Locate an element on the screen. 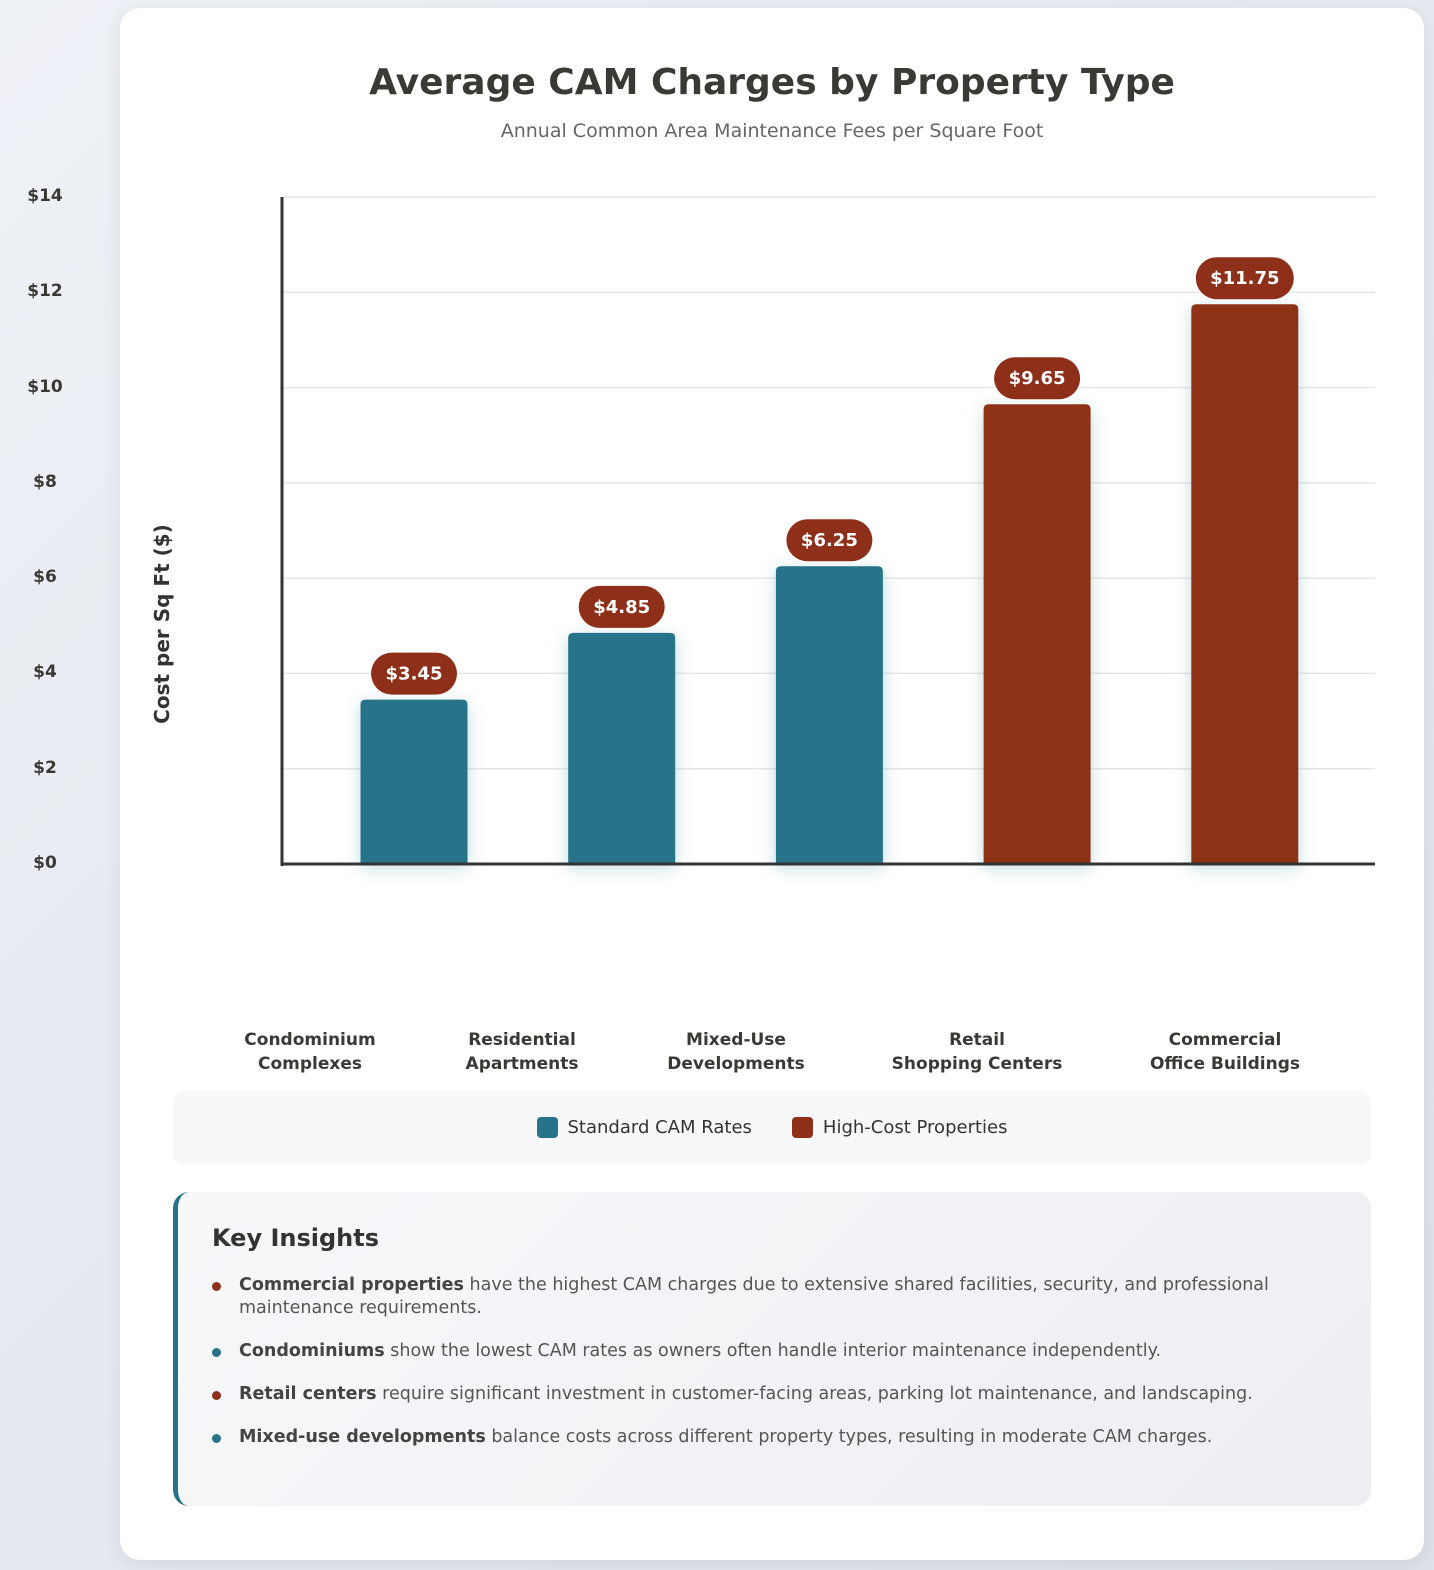  x-tick-label-line: Office Buildings is located at coordinates (1225, 1064).